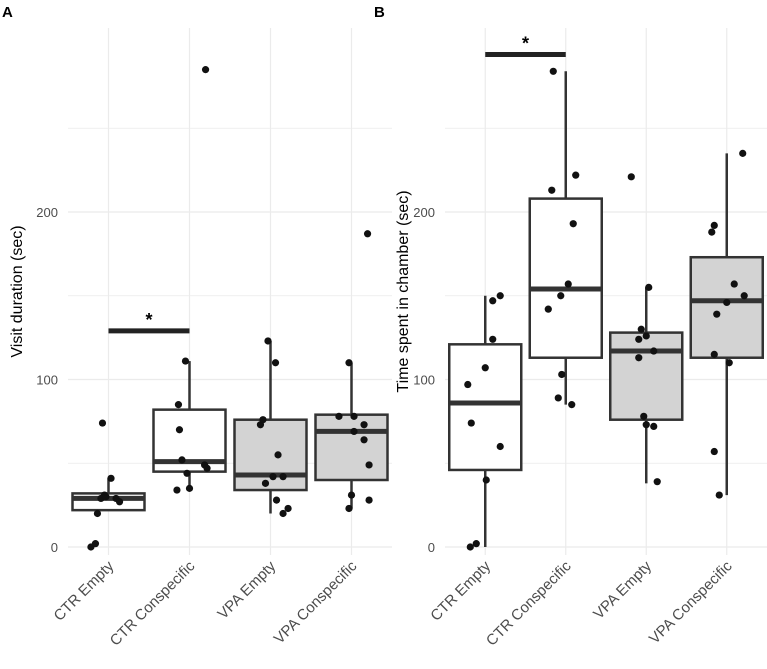 The image size is (767, 669). What do you see at coordinates (529, 603) in the screenshot?
I see `x-tick-label: CTR Conspecific` at bounding box center [529, 603].